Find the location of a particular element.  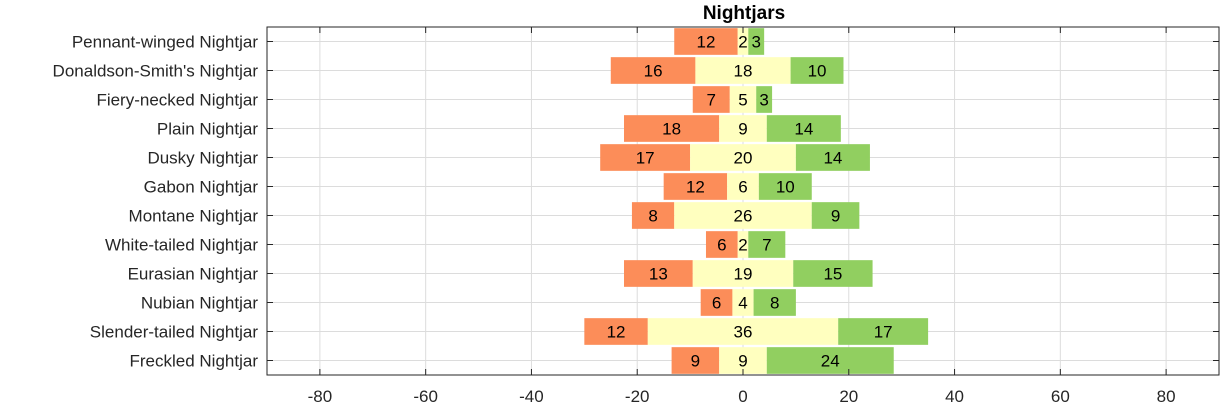

bar-right-label: 8 is located at coordinates (774, 303).